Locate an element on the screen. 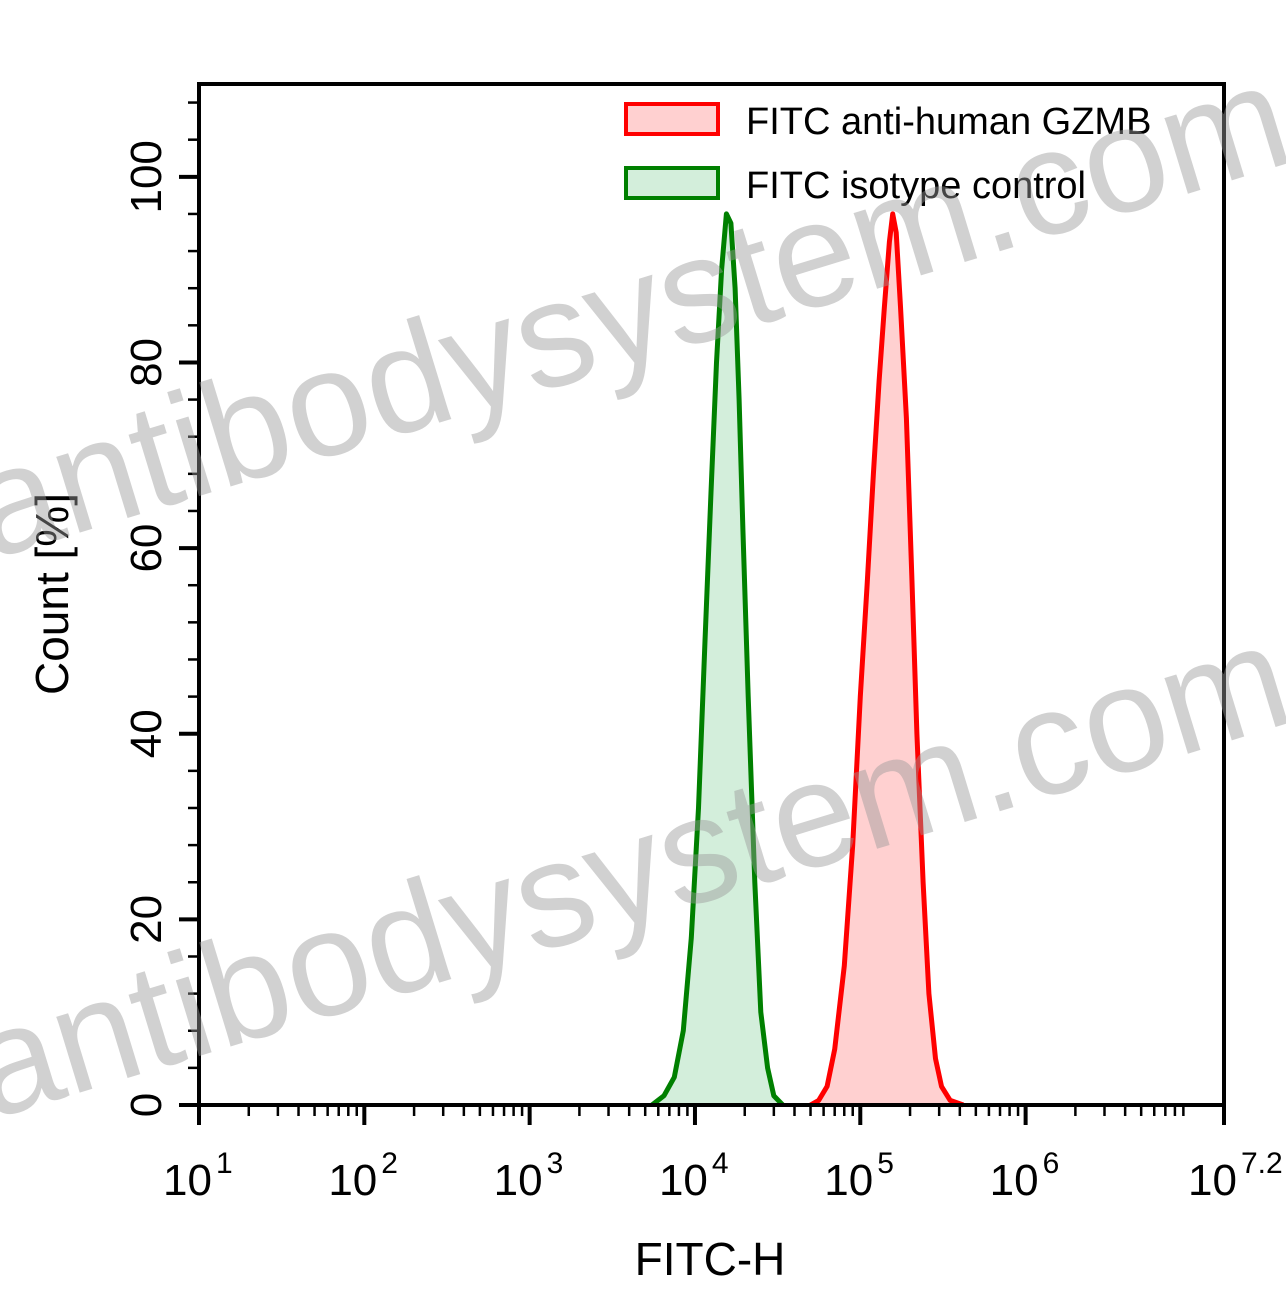  legend-label-1: FITC isotype control is located at coordinates (916, 186).